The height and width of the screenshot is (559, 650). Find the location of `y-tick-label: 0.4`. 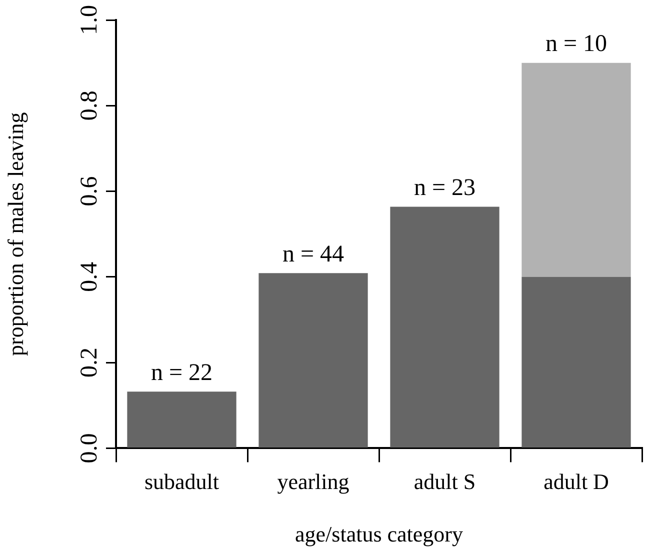

y-tick-label: 0.4 is located at coordinates (89, 277).